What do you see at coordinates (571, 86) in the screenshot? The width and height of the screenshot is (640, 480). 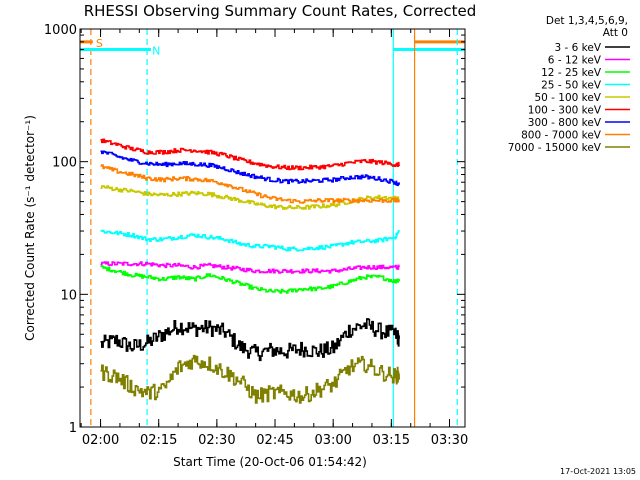 I see `legend-entry-label: 25 - 50 keV` at bounding box center [571, 86].